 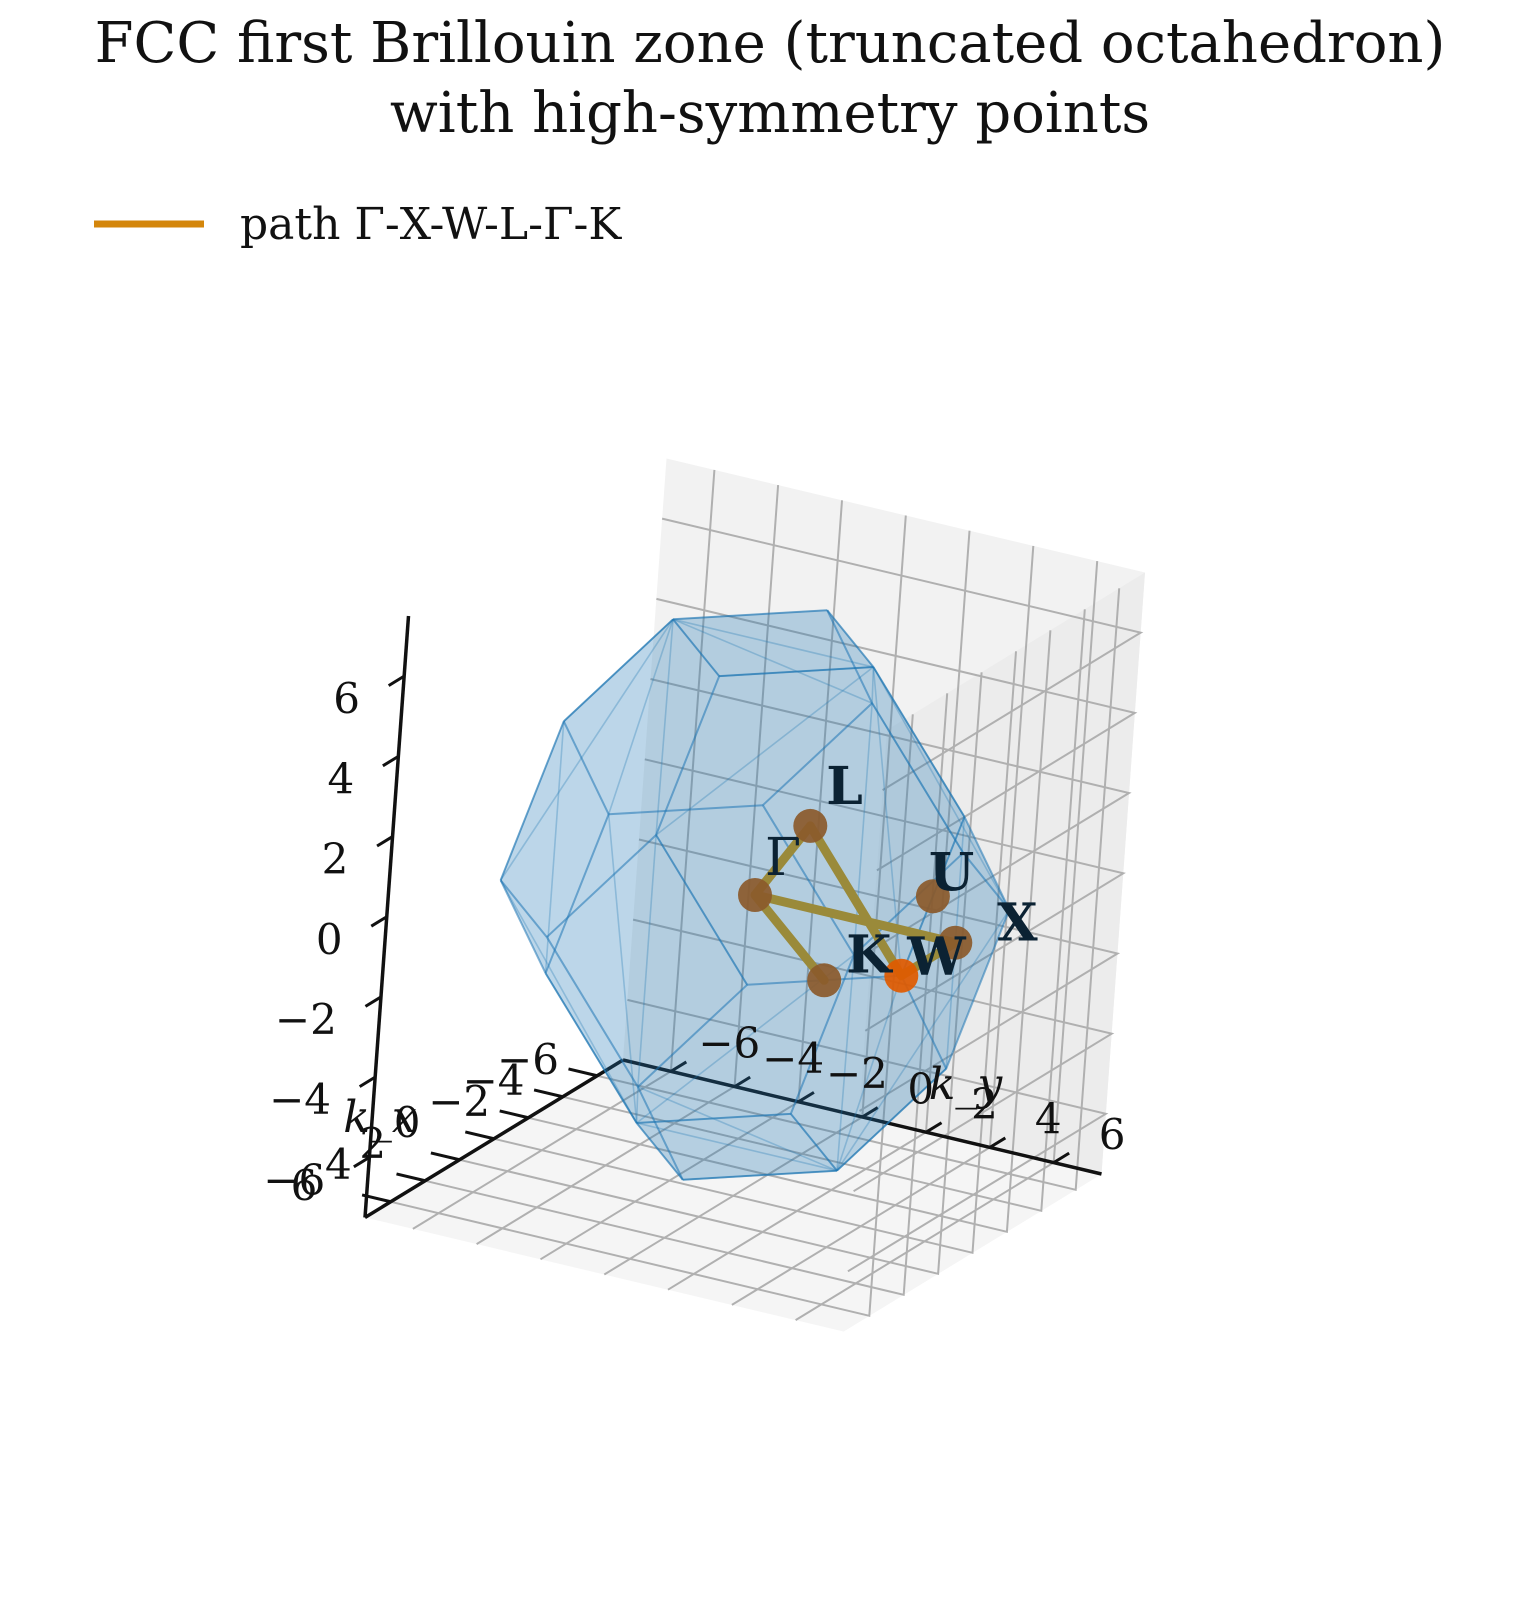 What do you see at coordinates (783, 858) in the screenshot?
I see `point-label-Γ: Γ` at bounding box center [783, 858].